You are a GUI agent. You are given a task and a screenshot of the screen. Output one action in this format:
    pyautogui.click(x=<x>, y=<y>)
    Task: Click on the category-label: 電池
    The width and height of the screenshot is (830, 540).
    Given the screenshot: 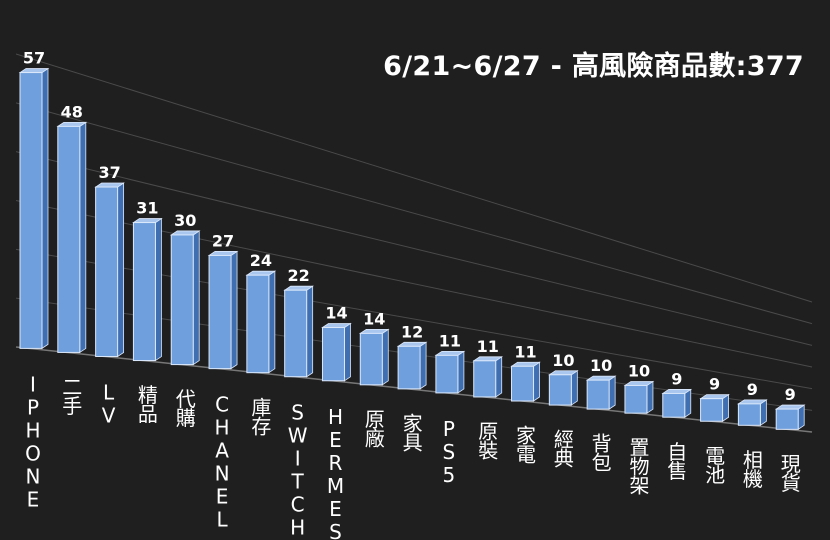 What is the action you would take?
    pyautogui.click(x=714, y=464)
    